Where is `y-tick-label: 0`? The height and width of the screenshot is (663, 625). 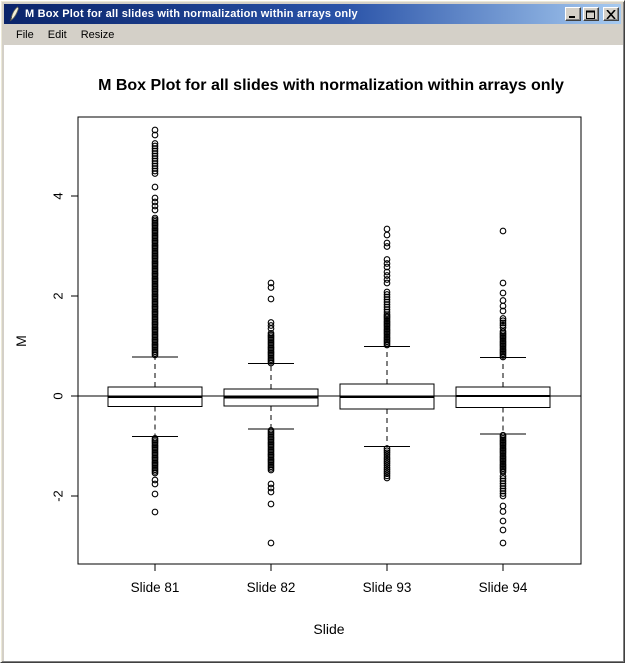 y-tick-label: 0 is located at coordinates (58, 395).